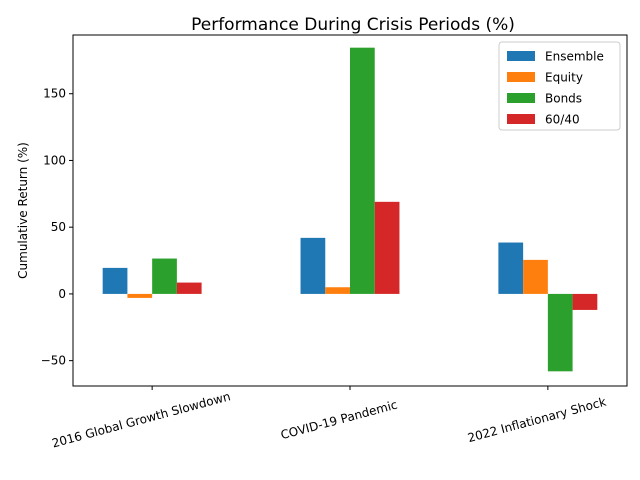  I want to click on legend-label: Equity, so click(564, 78).